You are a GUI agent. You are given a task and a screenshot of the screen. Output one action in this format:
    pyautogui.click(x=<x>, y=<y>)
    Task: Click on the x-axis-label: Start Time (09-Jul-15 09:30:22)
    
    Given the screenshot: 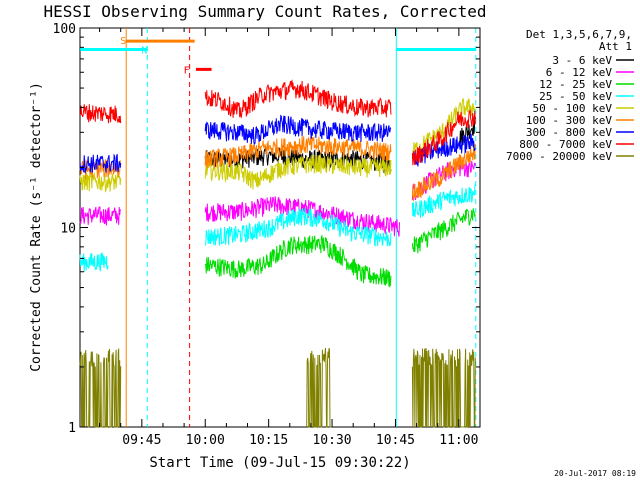 What is the action you would take?
    pyautogui.click(x=279, y=463)
    